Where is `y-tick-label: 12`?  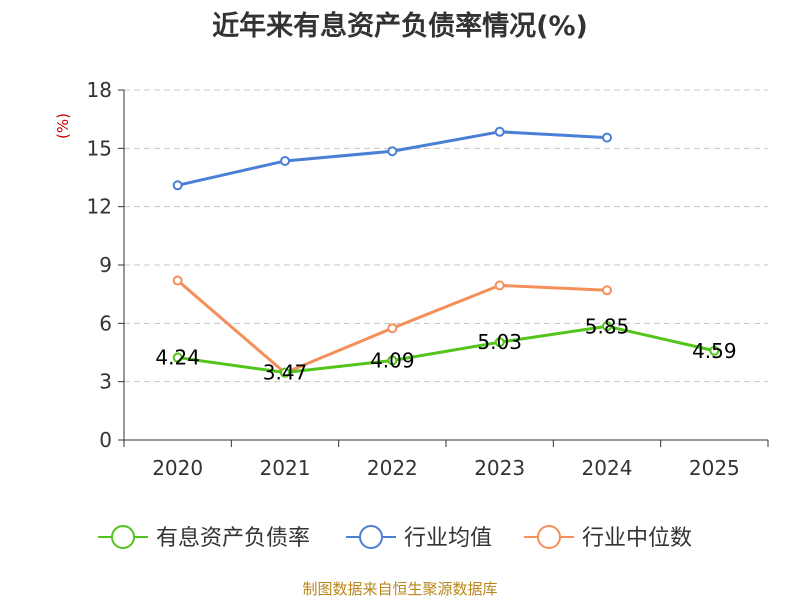 y-tick-label: 12 is located at coordinates (99, 207).